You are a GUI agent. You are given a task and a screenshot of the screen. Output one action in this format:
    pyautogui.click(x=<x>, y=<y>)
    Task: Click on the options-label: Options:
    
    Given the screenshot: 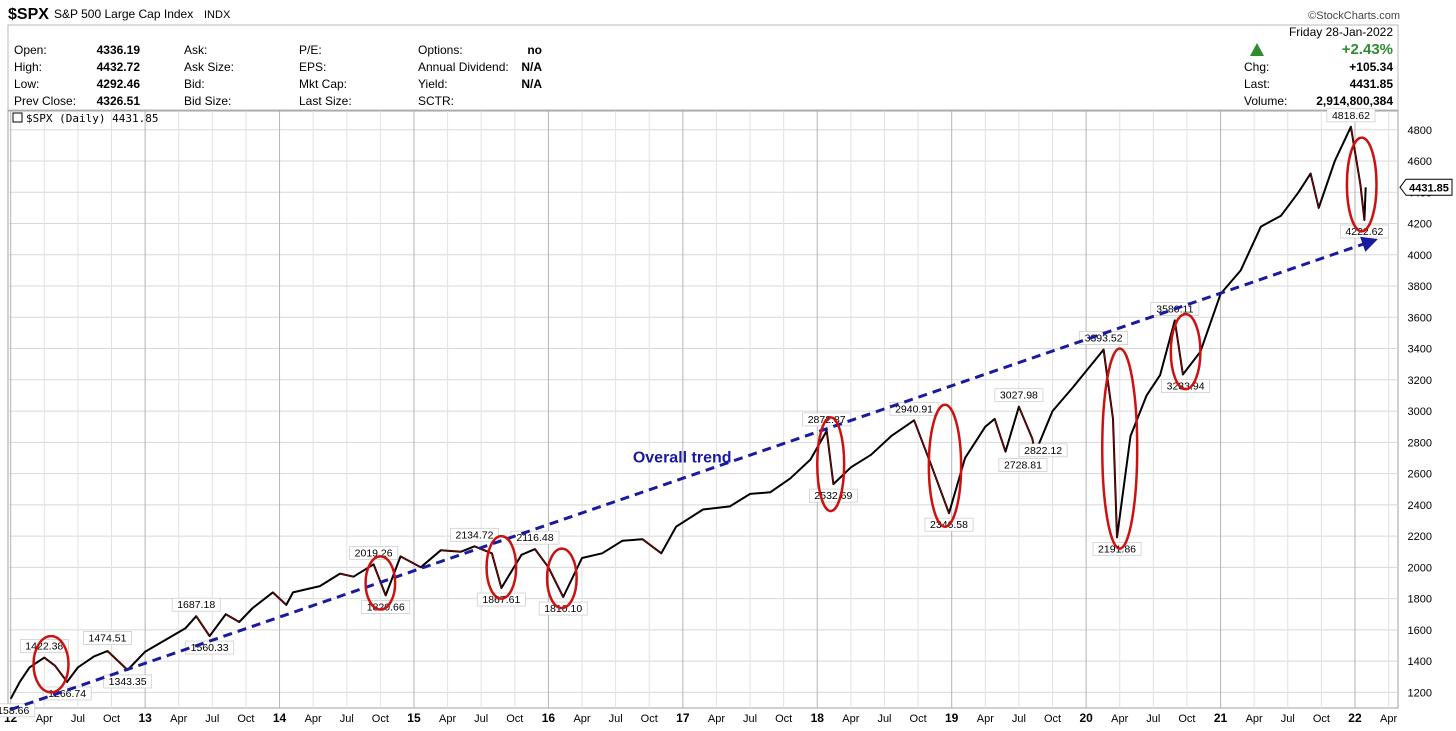 What is the action you would take?
    pyautogui.click(x=440, y=50)
    